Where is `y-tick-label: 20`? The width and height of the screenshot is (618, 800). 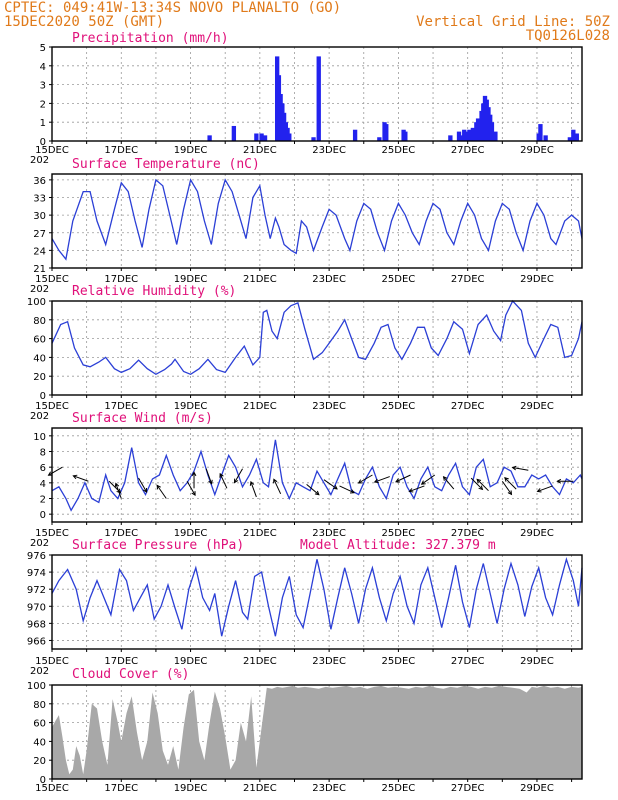
y-tick-label: 20 is located at coordinates (39, 761).